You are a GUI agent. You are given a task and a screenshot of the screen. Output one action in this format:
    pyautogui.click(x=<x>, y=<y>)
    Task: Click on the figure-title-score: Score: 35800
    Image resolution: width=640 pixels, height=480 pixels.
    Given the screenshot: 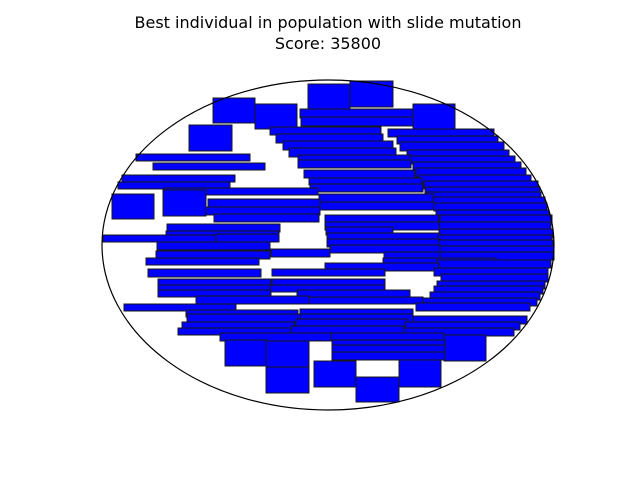 What is the action you would take?
    pyautogui.click(x=328, y=43)
    